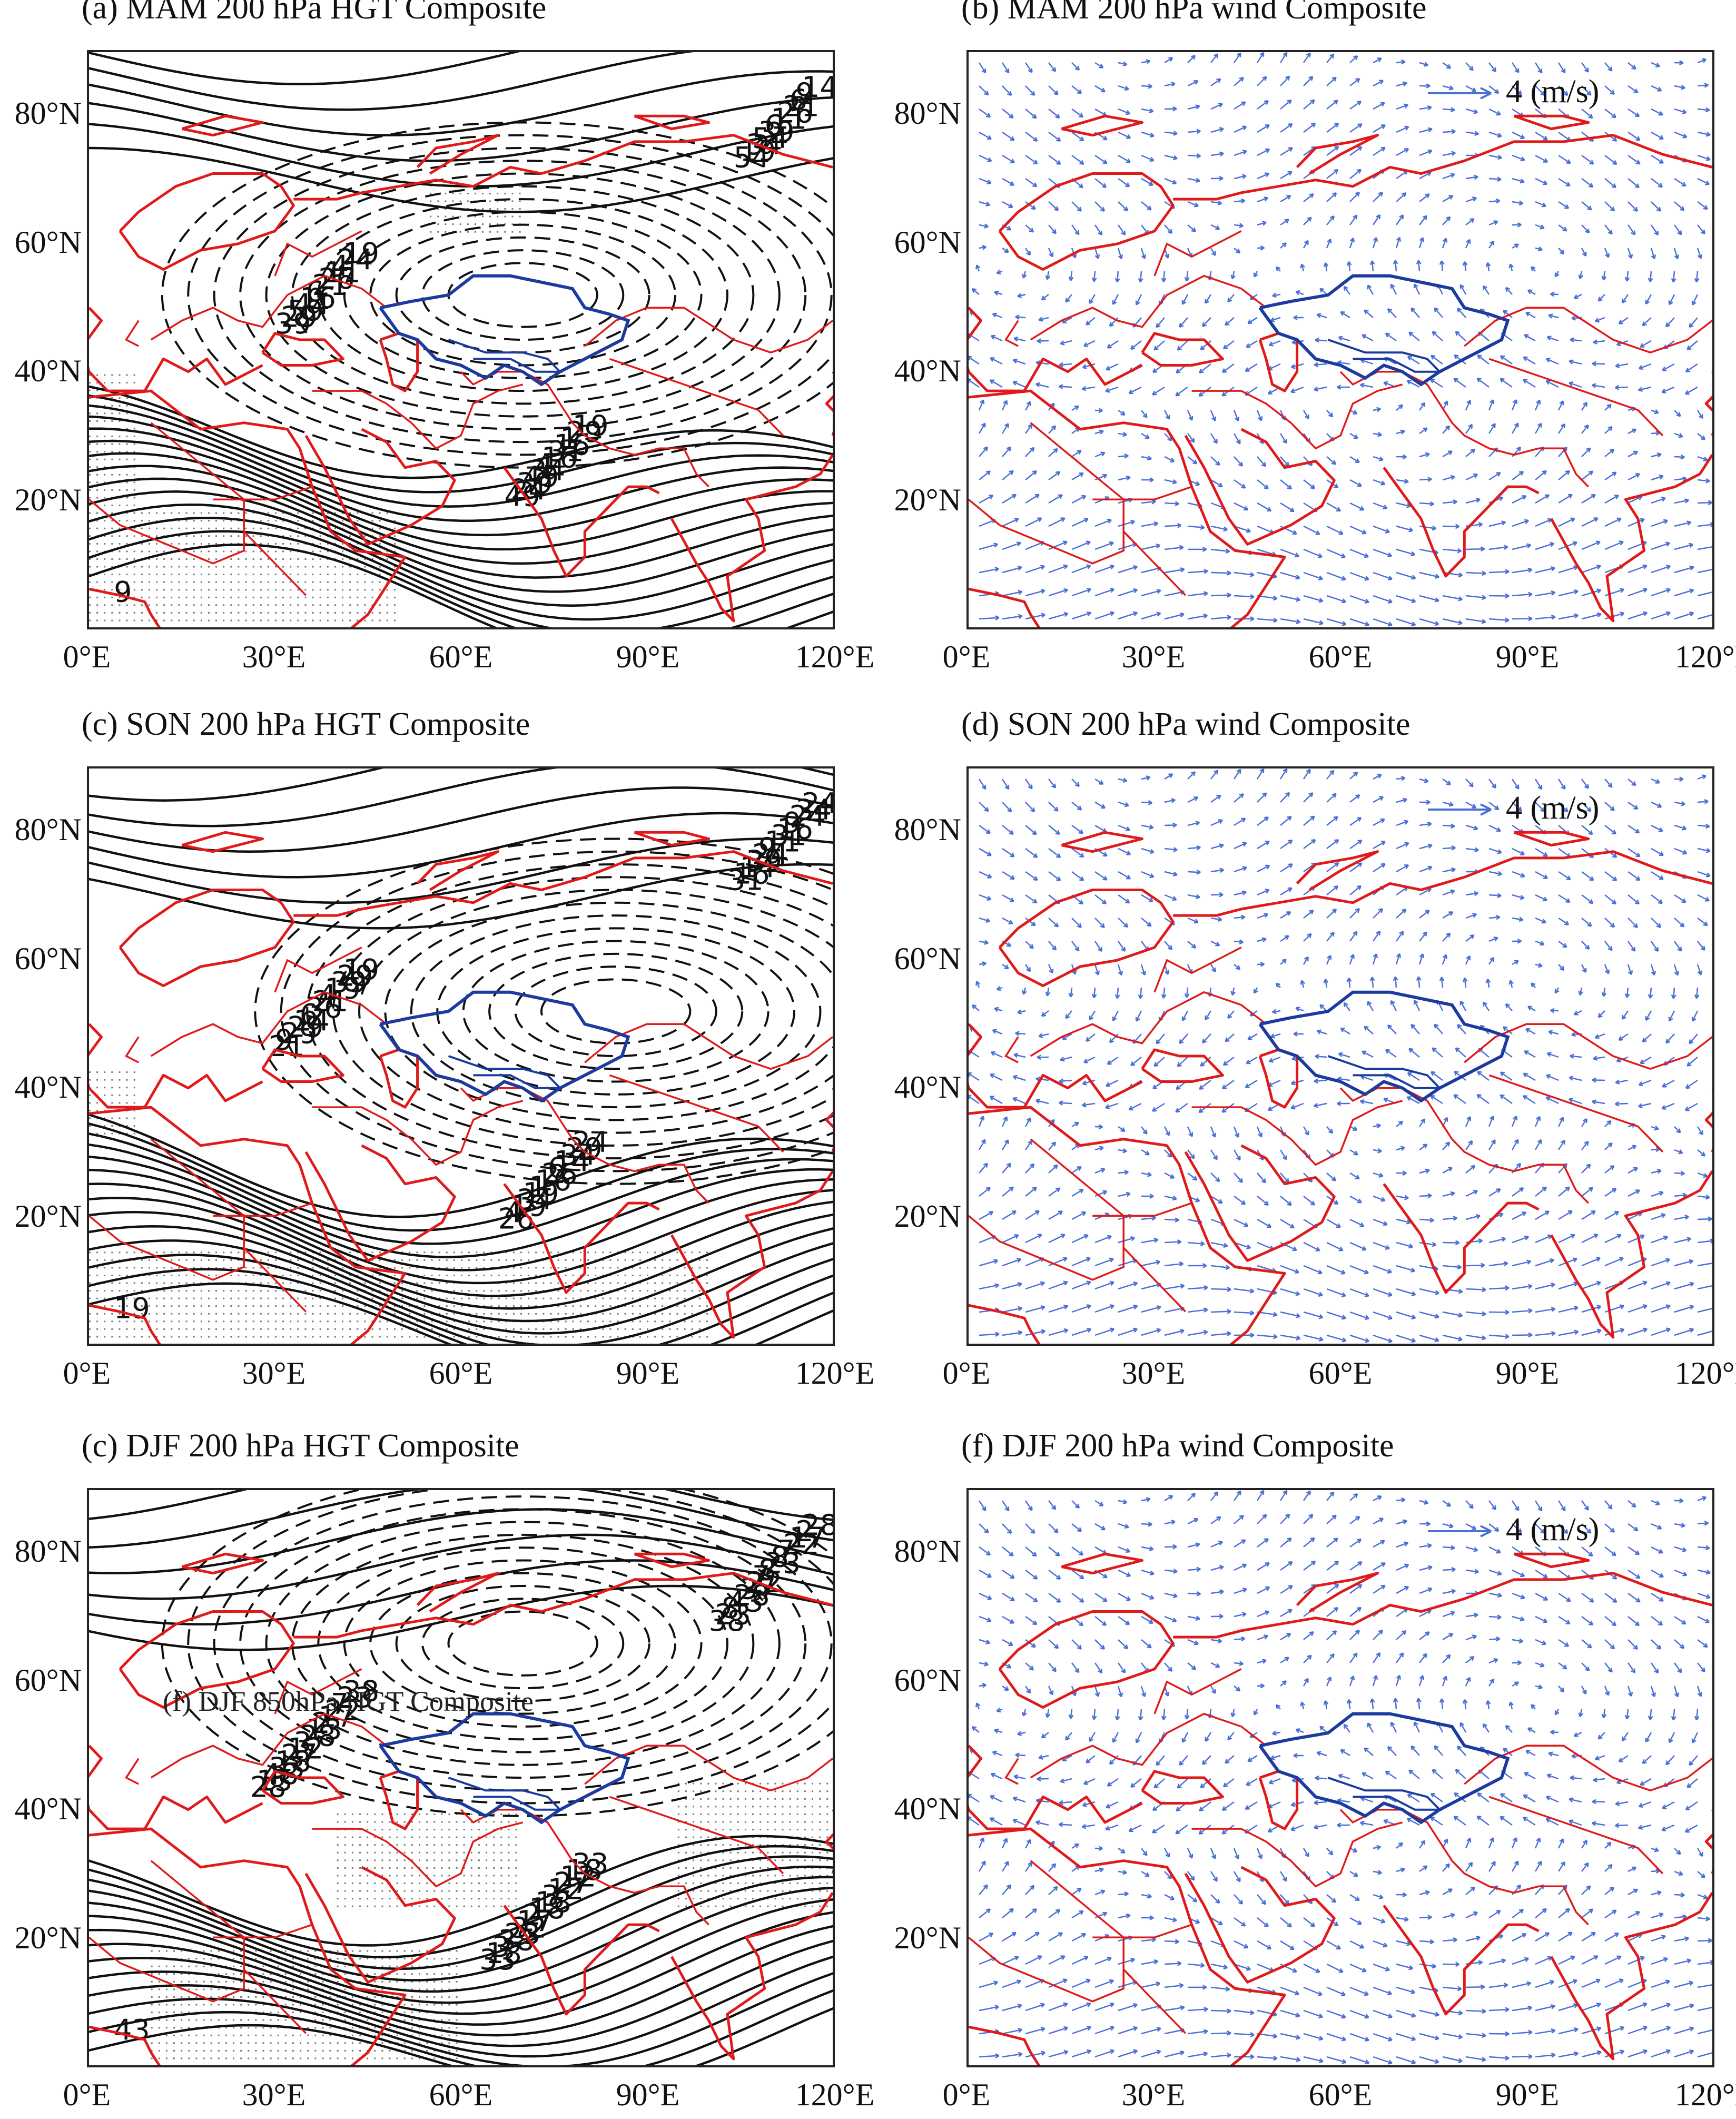 This screenshot has width=1736, height=2119. Describe the element at coordinates (349, 982) in the screenshot. I see `contour-label: 39` at that location.